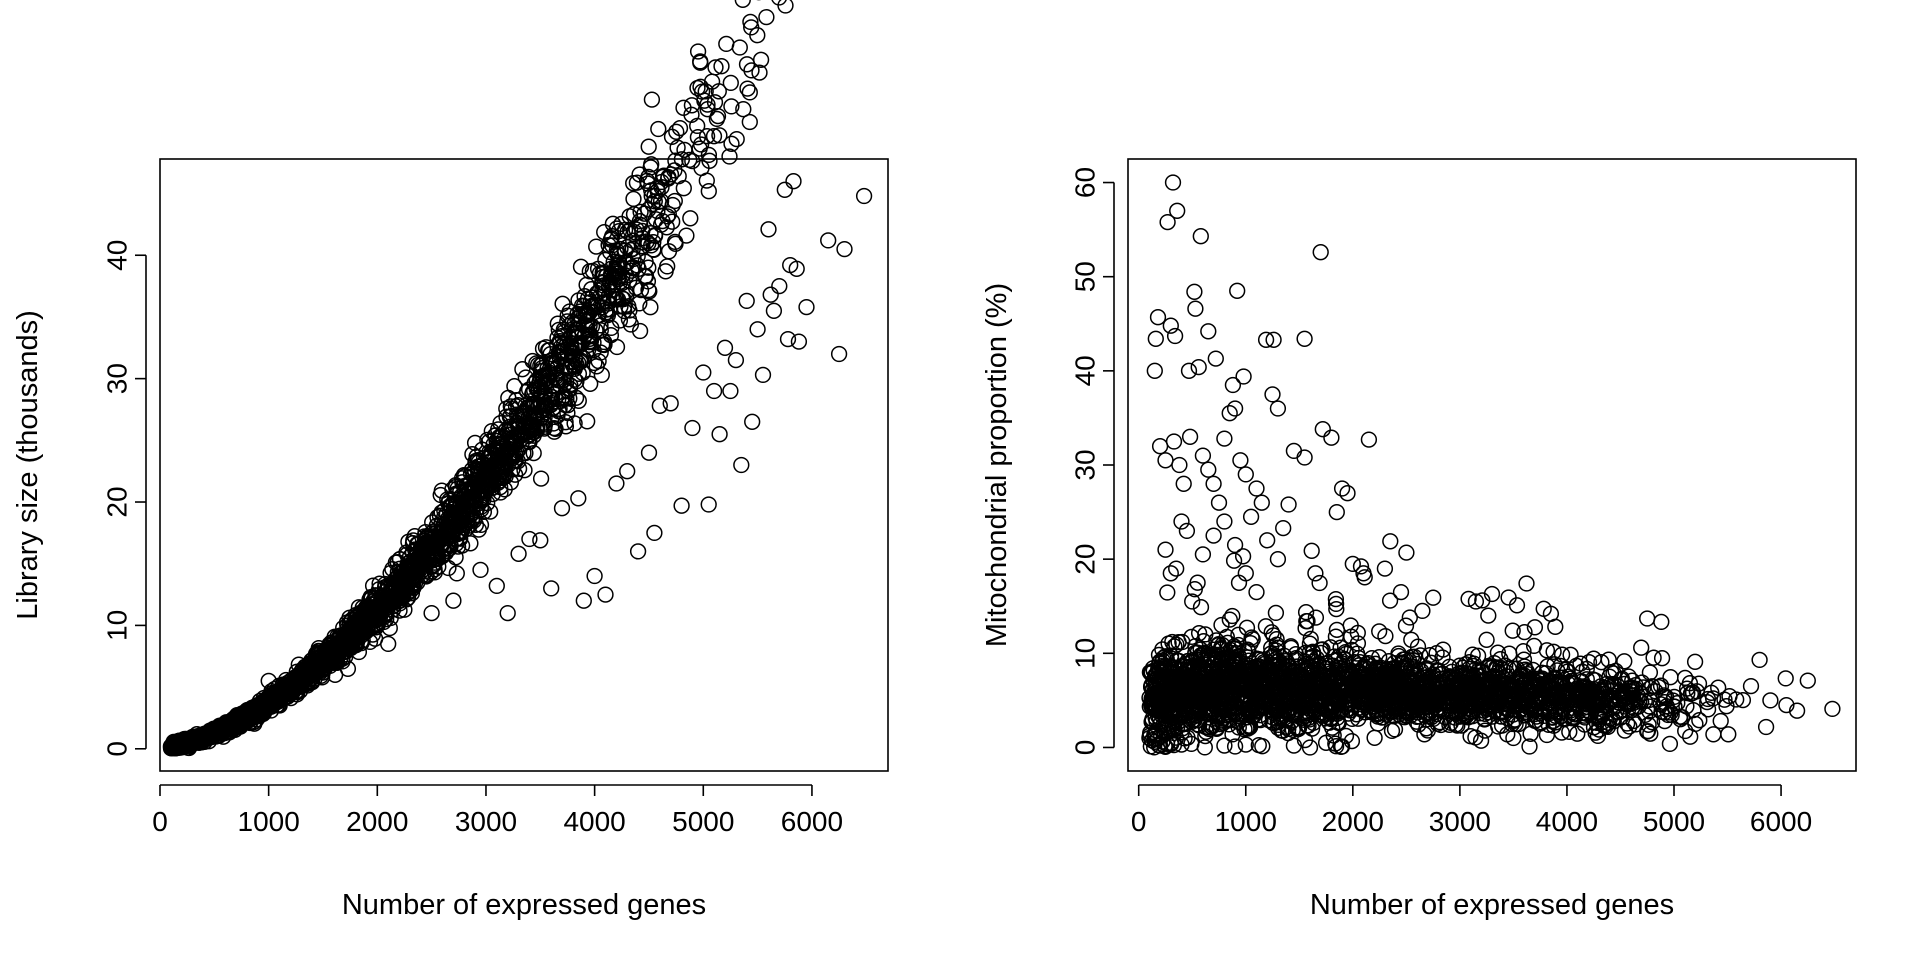 The height and width of the screenshot is (960, 1920). What do you see at coordinates (160, 821) in the screenshot?
I see `x-tick-label: 0` at bounding box center [160, 821].